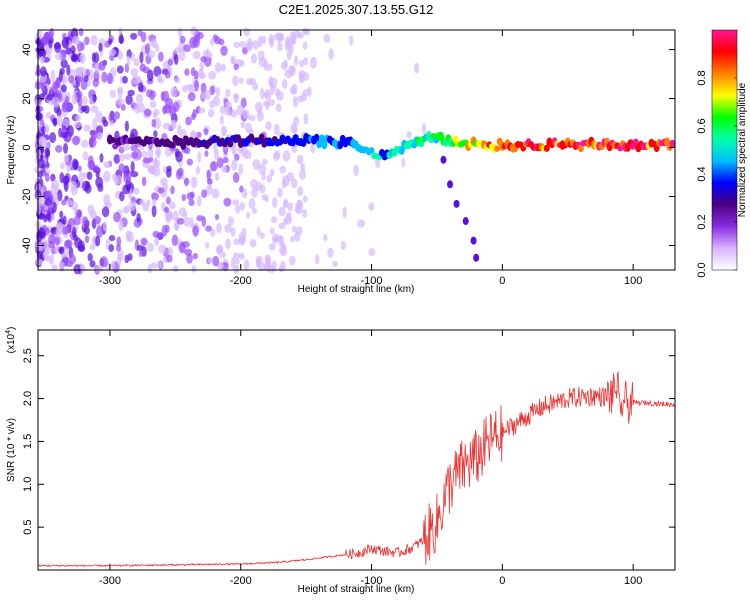 Image resolution: width=750 pixels, height=600 pixels. What do you see at coordinates (633, 581) in the screenshot?
I see `x-tick-label: 100` at bounding box center [633, 581].